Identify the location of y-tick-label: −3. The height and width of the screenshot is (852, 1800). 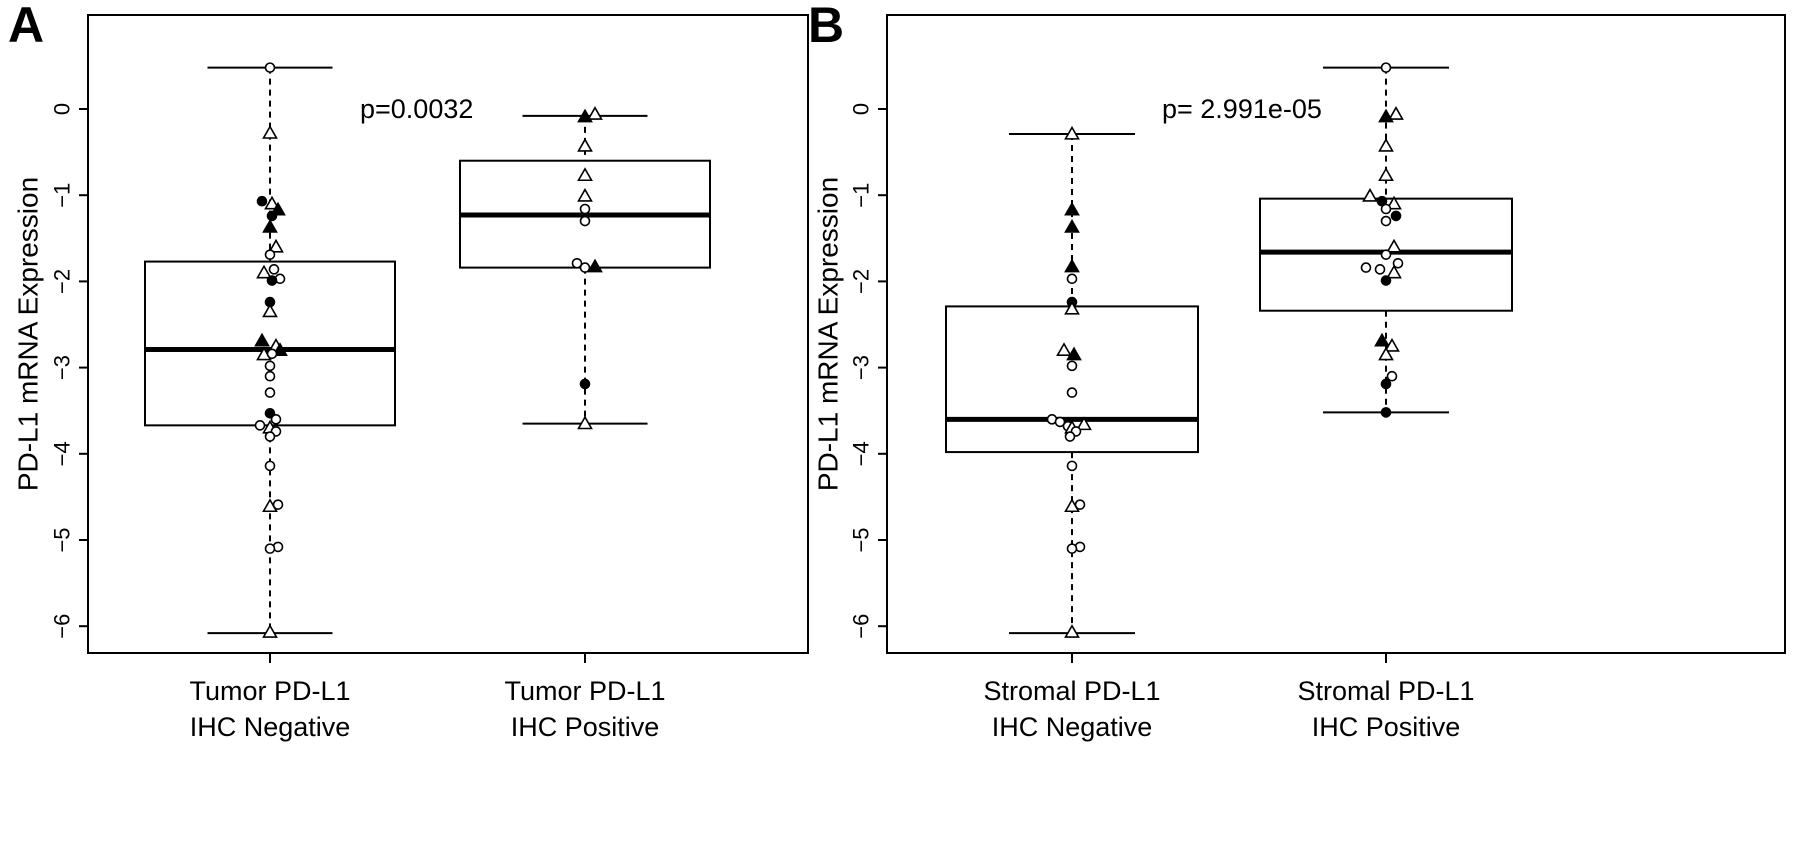
(861, 367).